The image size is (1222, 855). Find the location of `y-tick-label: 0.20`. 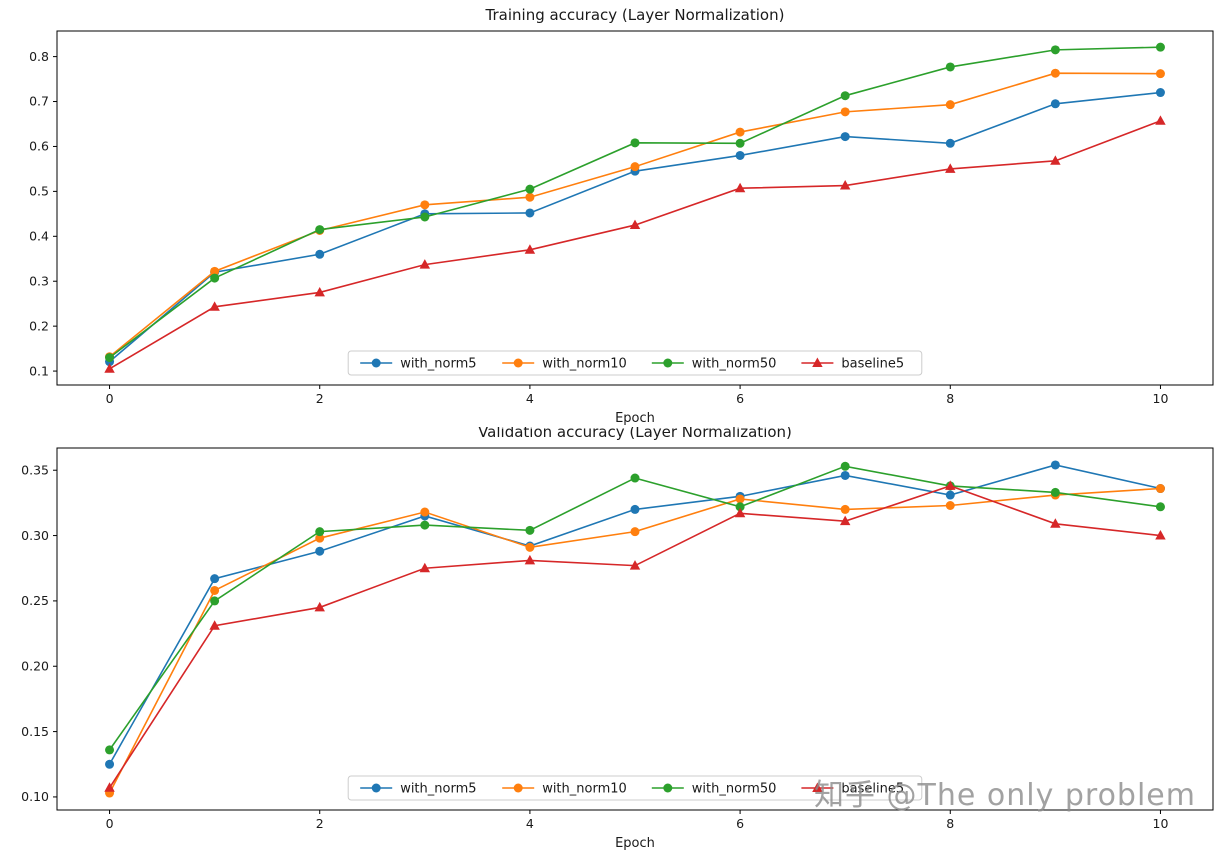

y-tick-label: 0.20 is located at coordinates (35, 665).